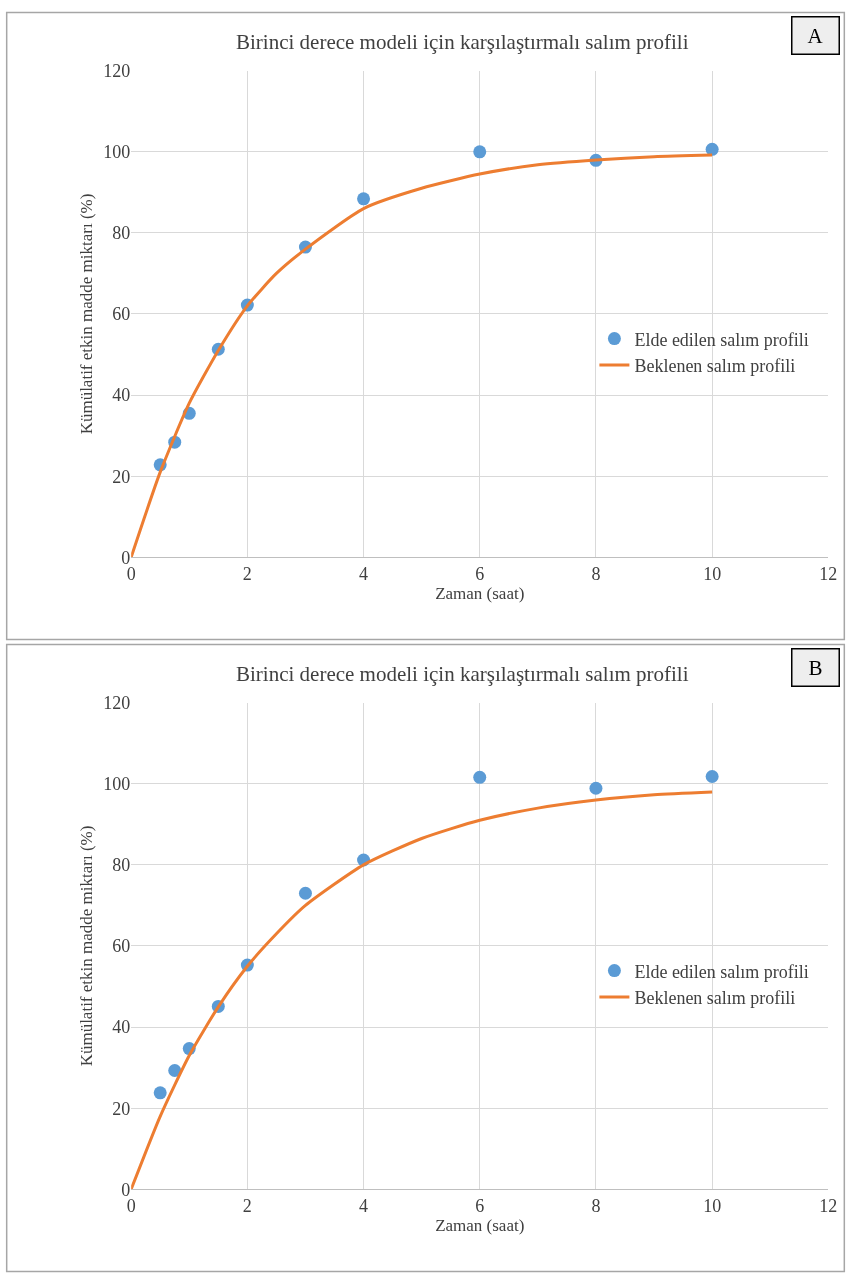  Describe the element at coordinates (815, 35) in the screenshot. I see `text: A` at that location.